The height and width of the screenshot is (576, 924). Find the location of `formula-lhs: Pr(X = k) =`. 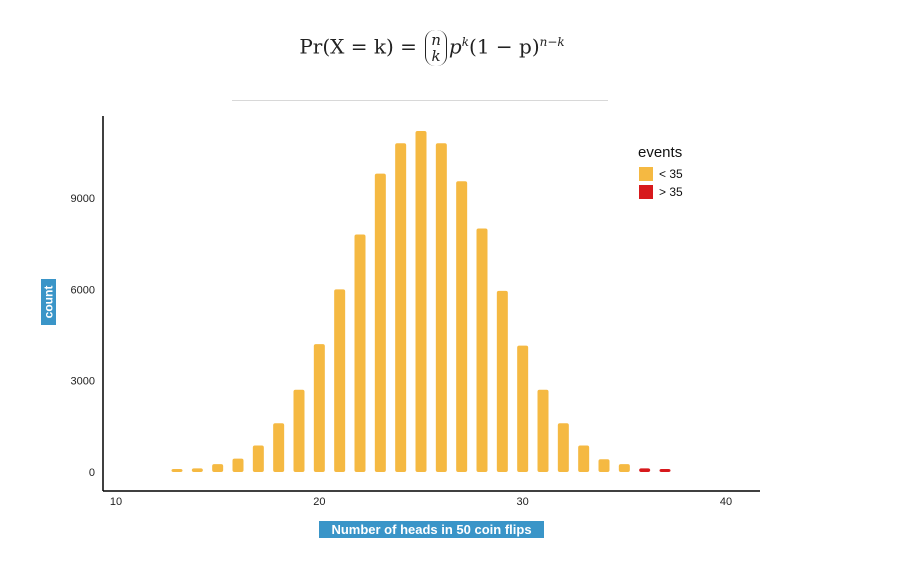

formula-lhs: Pr(X = k) = is located at coordinates (358, 46).